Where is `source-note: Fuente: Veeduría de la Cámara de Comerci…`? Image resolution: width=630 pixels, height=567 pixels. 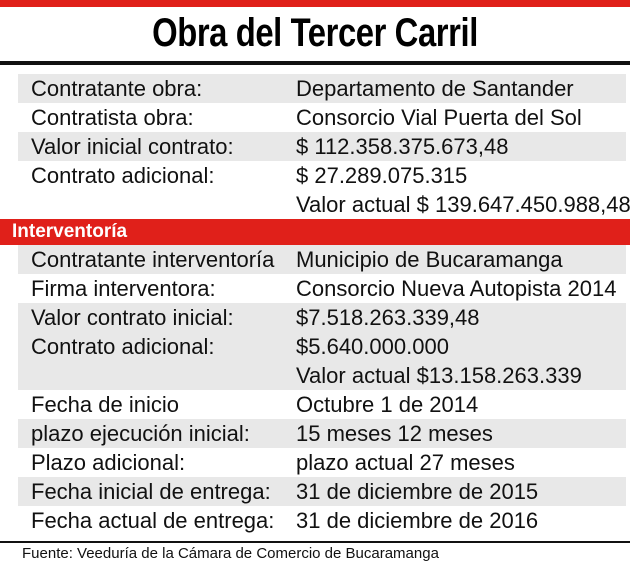
source-note: Fuente: Veeduría de la Cámara de Comerci… is located at coordinates (230, 553).